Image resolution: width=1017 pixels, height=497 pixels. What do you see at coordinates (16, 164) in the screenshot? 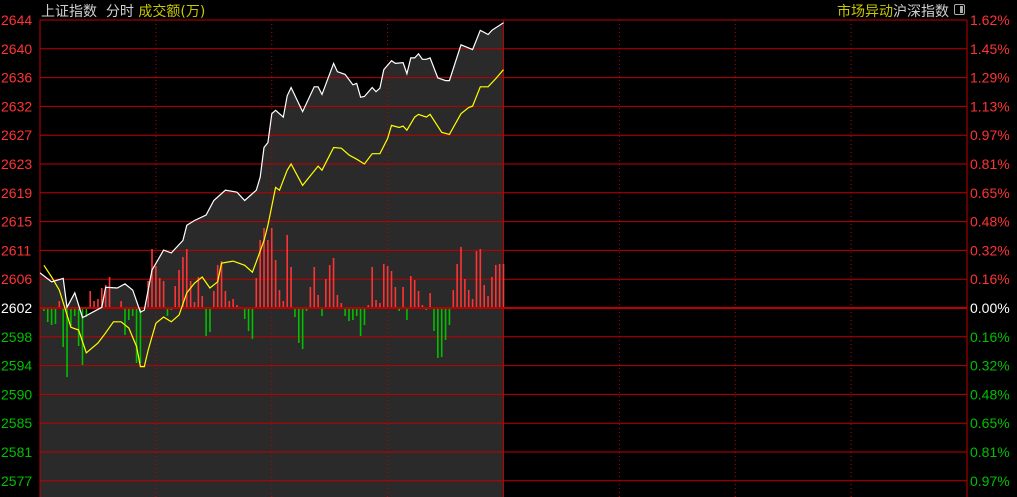
I see `price-tick-label: 2623` at bounding box center [16, 164].